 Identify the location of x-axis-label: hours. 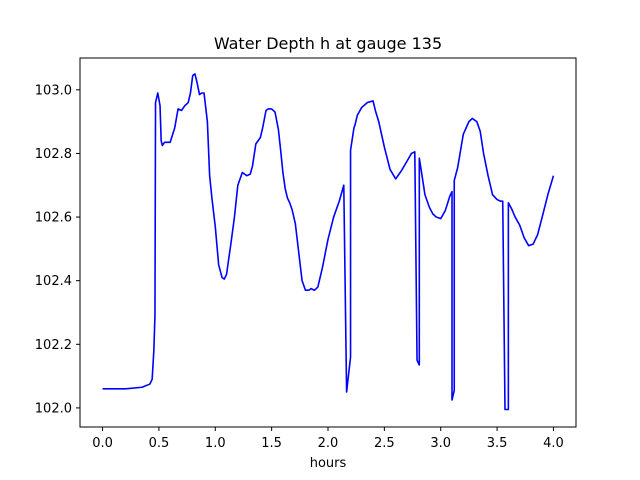
(328, 463).